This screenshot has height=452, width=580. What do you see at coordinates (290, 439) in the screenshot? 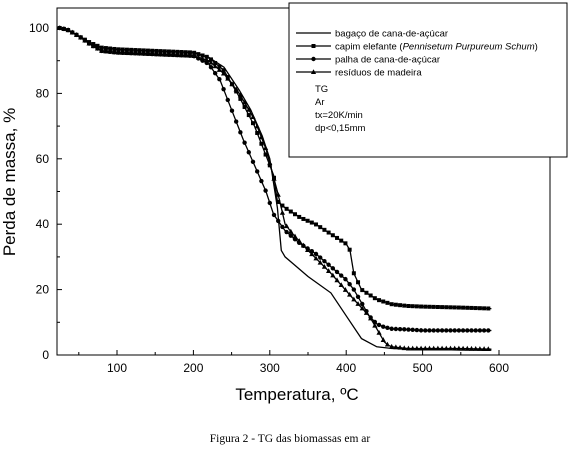
I see `figure-caption: Figura 2 - TG das biomassas em ar` at bounding box center [290, 439].